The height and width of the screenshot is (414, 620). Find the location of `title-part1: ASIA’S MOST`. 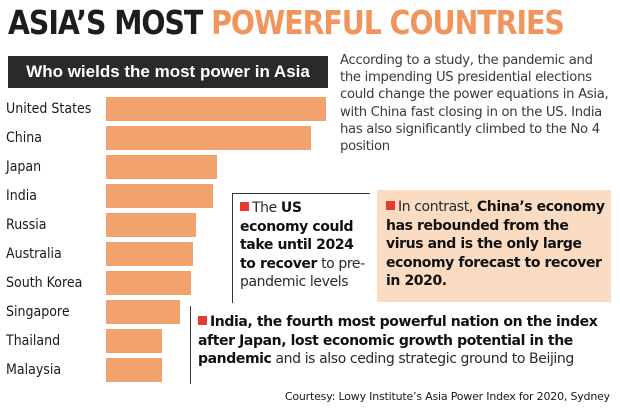

title-part1: ASIA’S MOST is located at coordinates (105, 22).